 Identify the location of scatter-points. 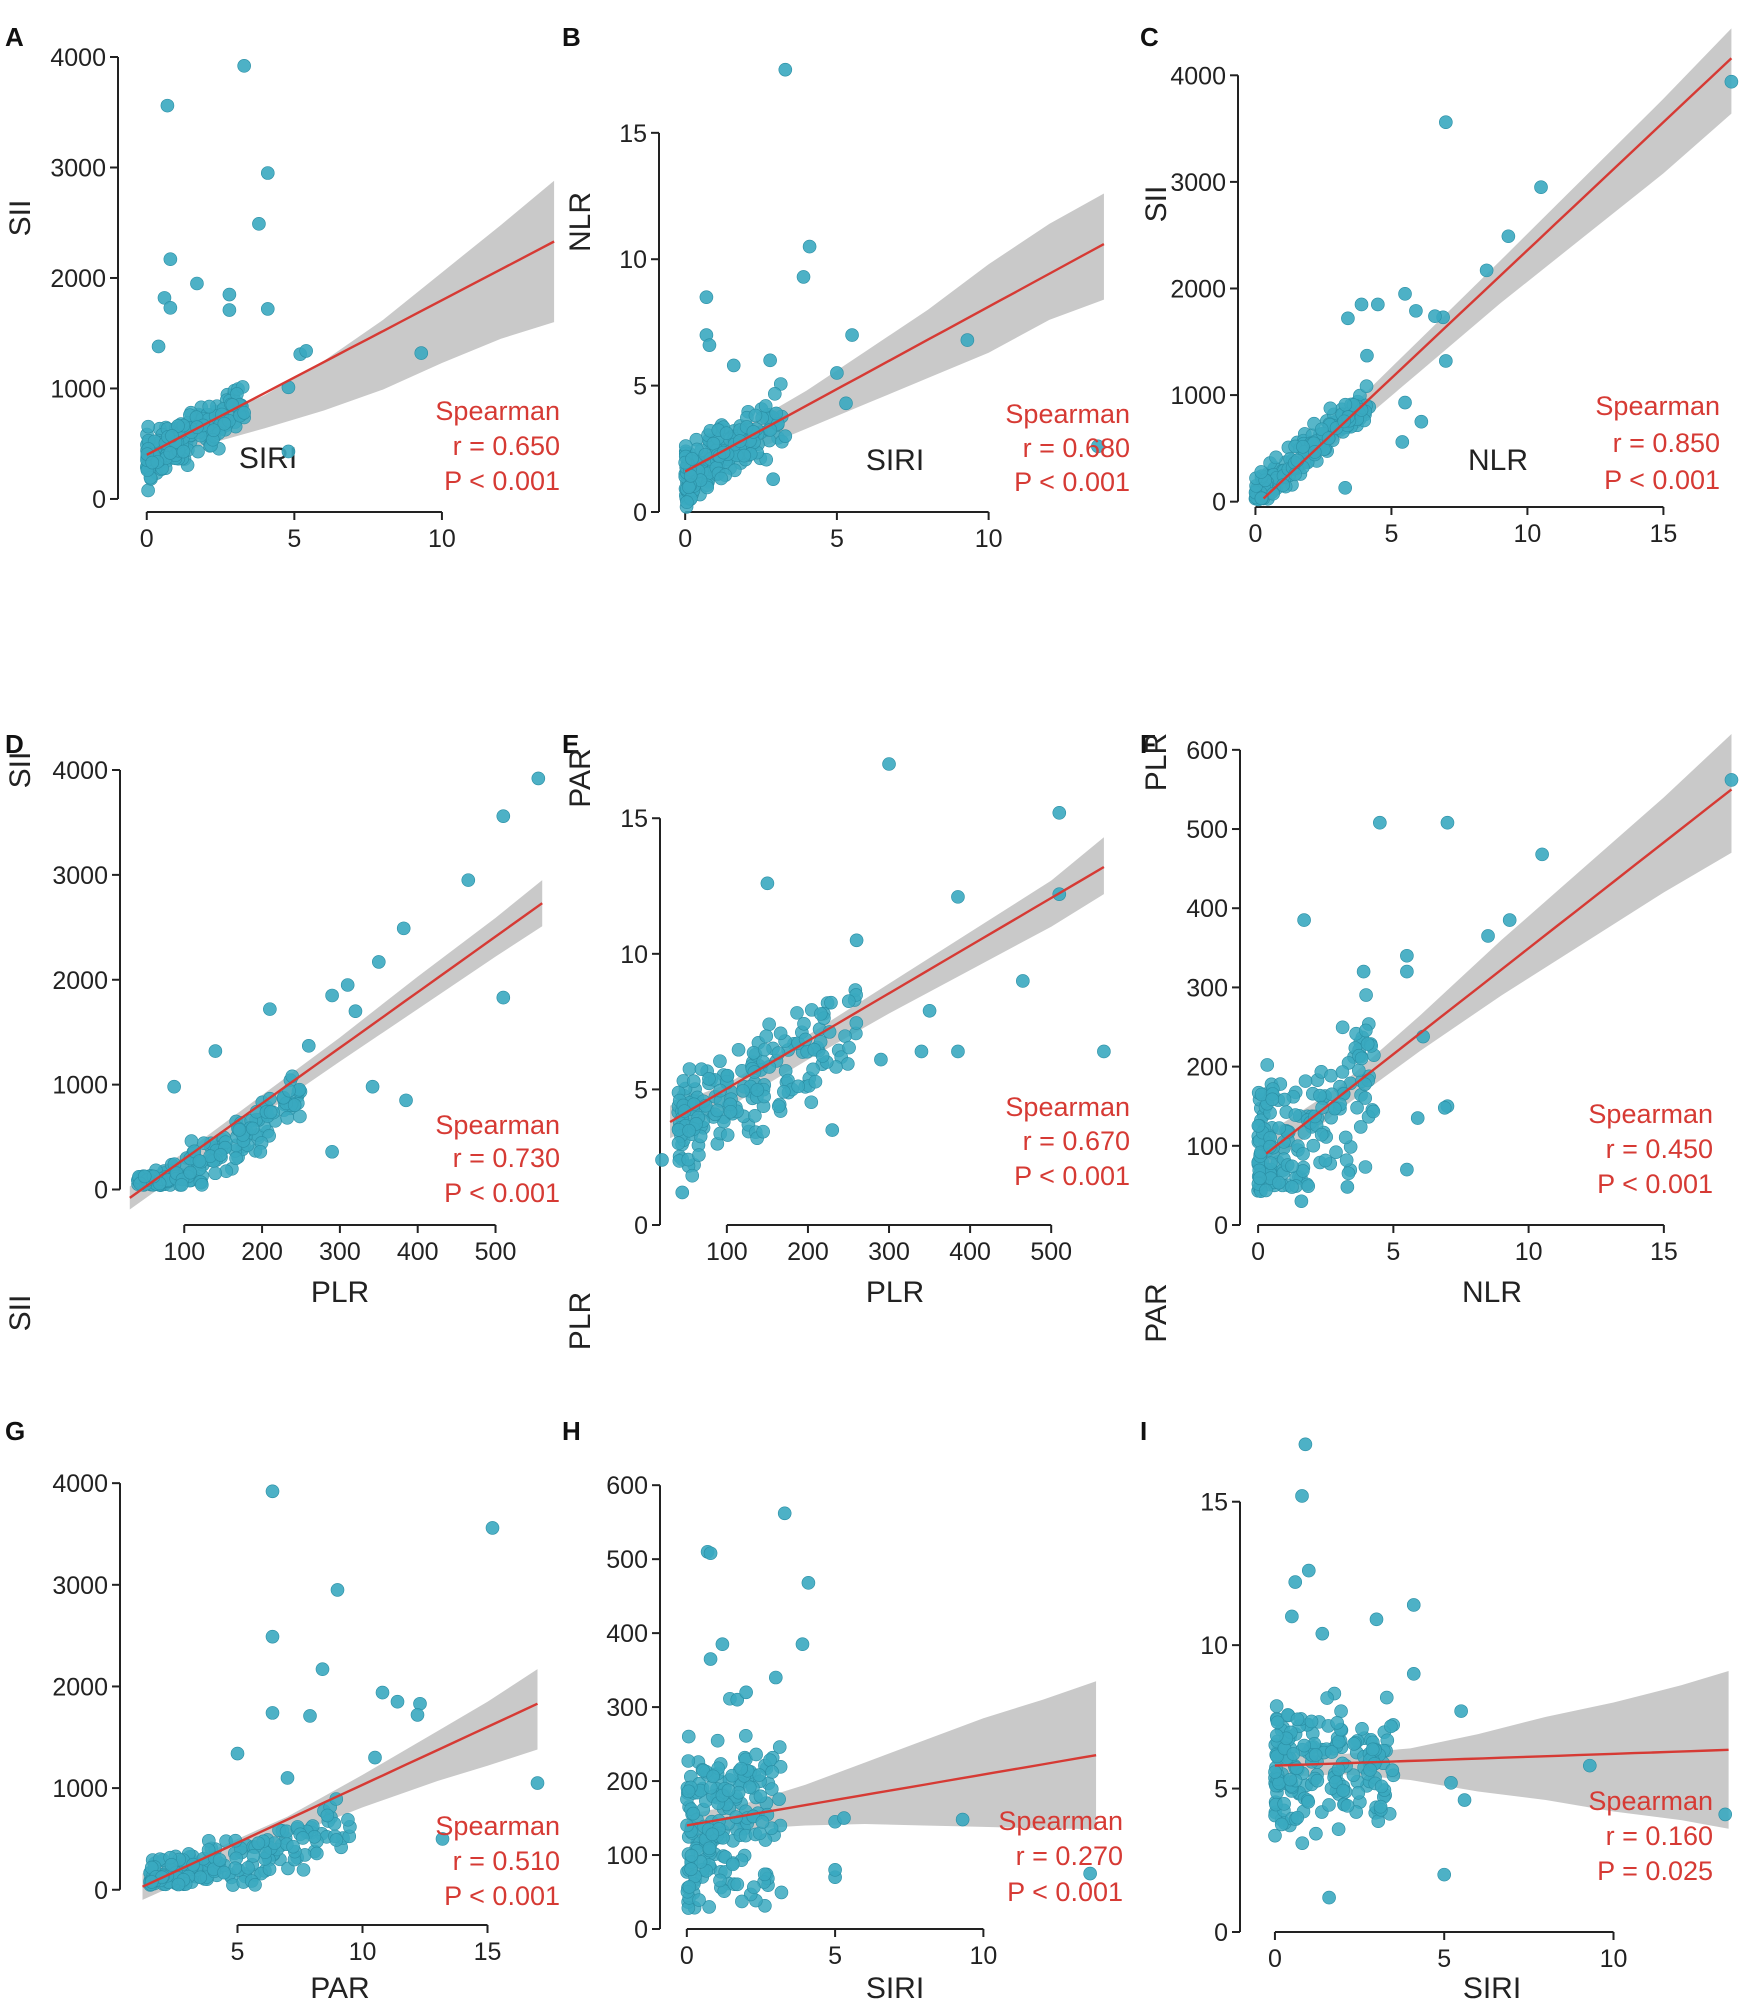
(284, 278).